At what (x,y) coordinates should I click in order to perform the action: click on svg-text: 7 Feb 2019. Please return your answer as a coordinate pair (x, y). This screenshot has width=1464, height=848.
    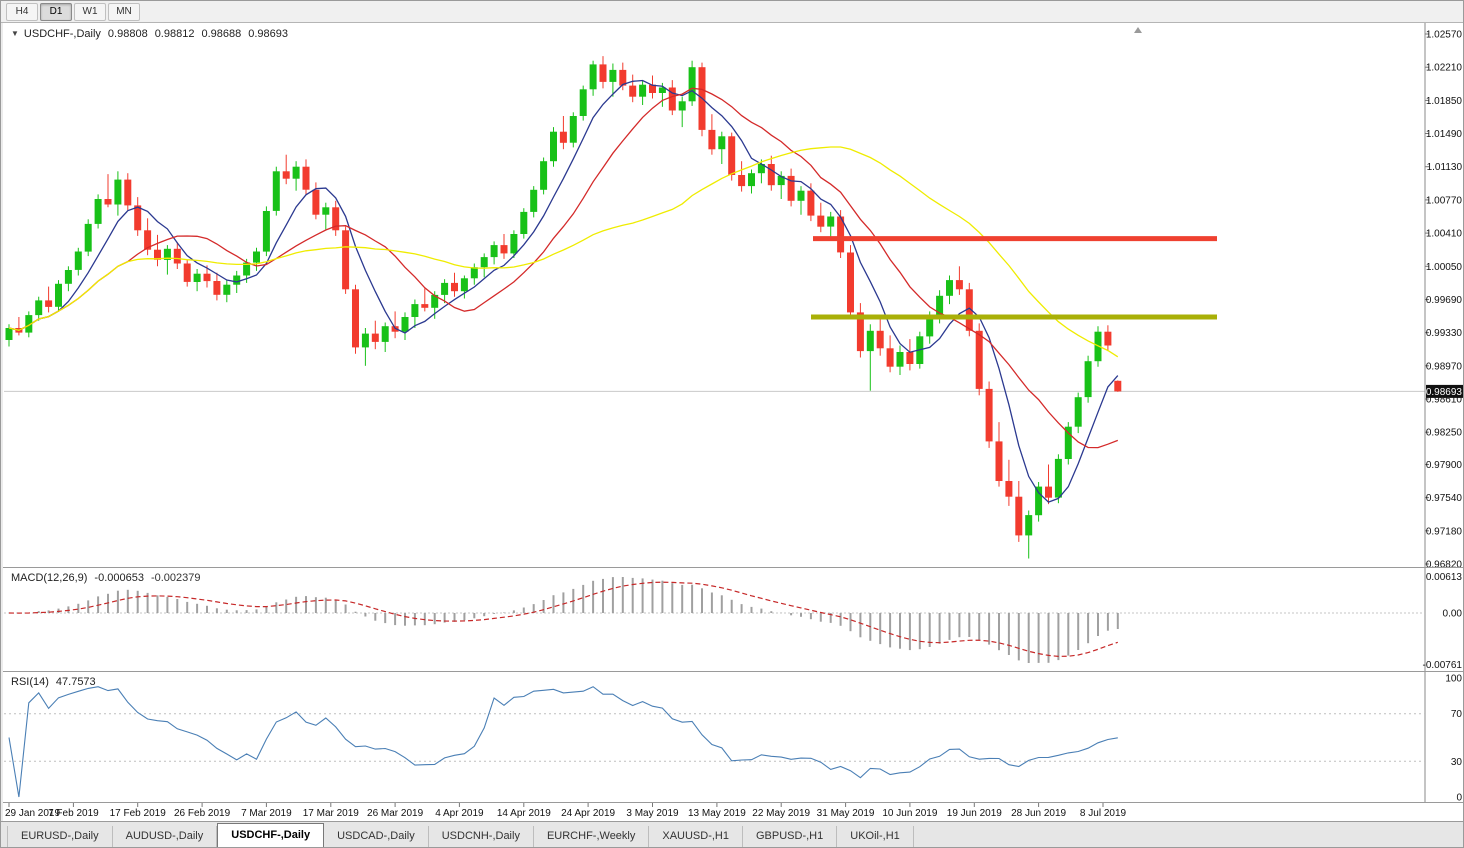
    Looking at the image, I should click on (73, 813).